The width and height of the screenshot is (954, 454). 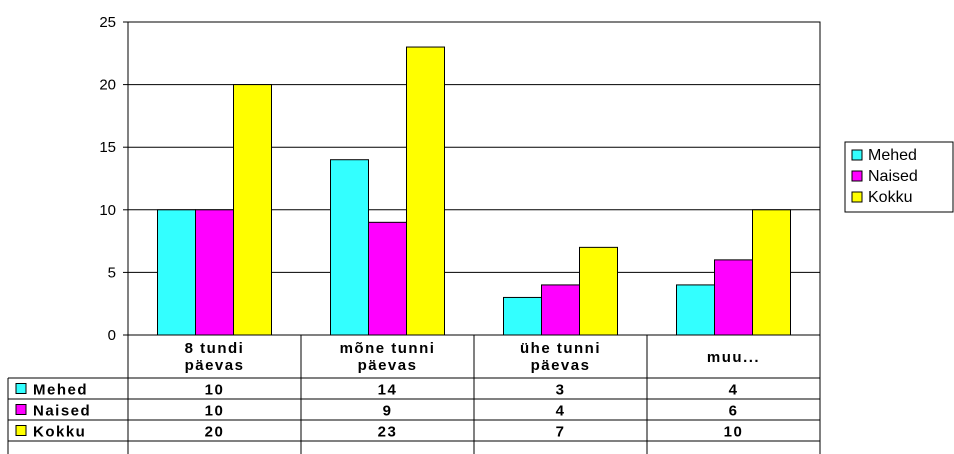 What do you see at coordinates (892, 155) in the screenshot?
I see `legend-label: Mehed` at bounding box center [892, 155].